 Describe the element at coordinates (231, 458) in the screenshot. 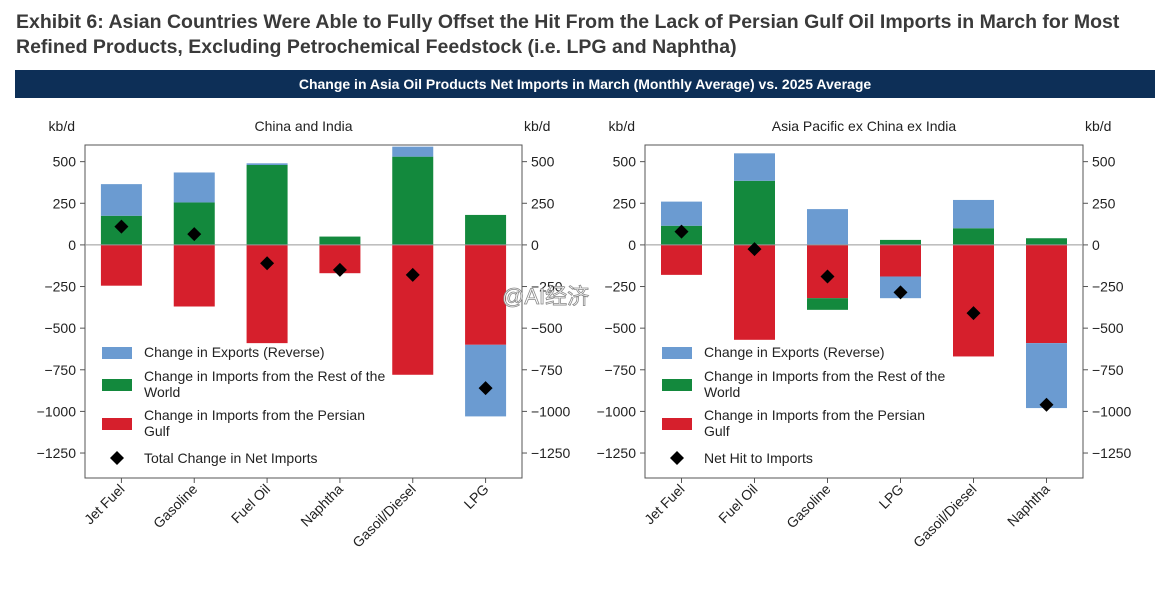

I see `legend-label-total: Total Change in Net Imports` at that location.